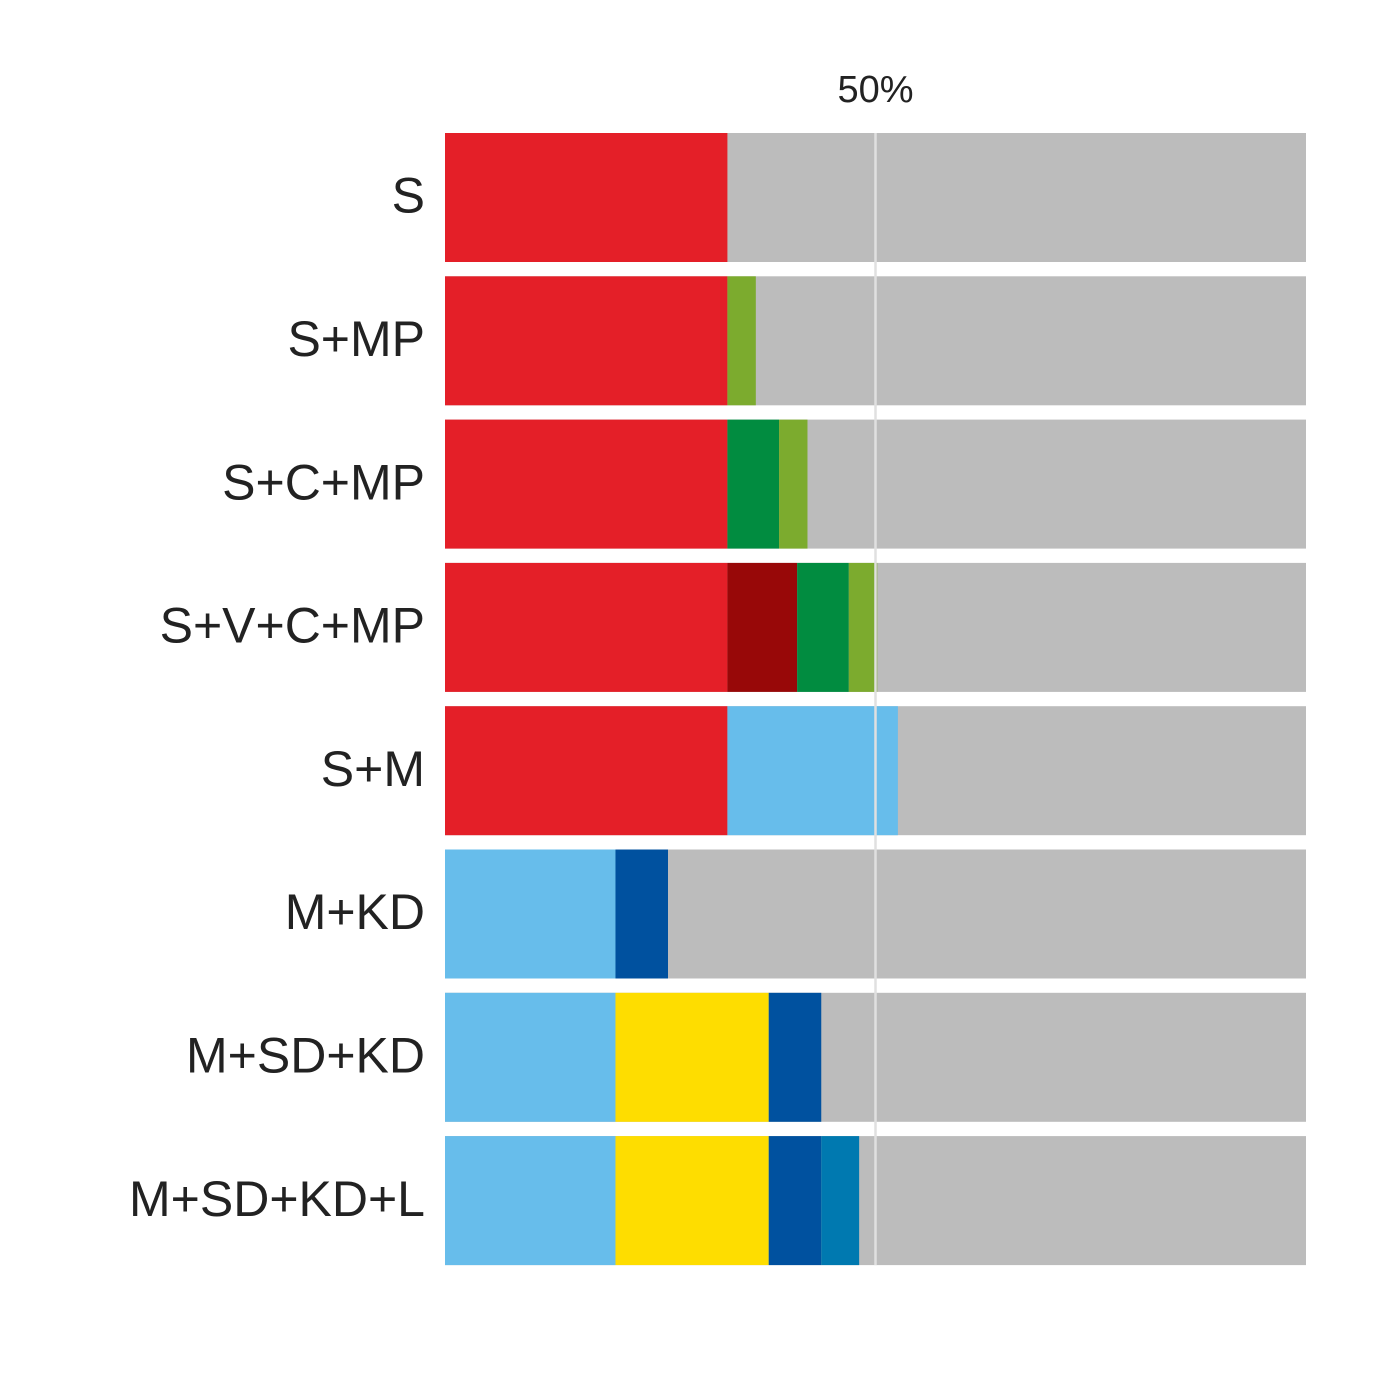  I want to click on category-label: M+SD+KD+L, so click(277, 1199).